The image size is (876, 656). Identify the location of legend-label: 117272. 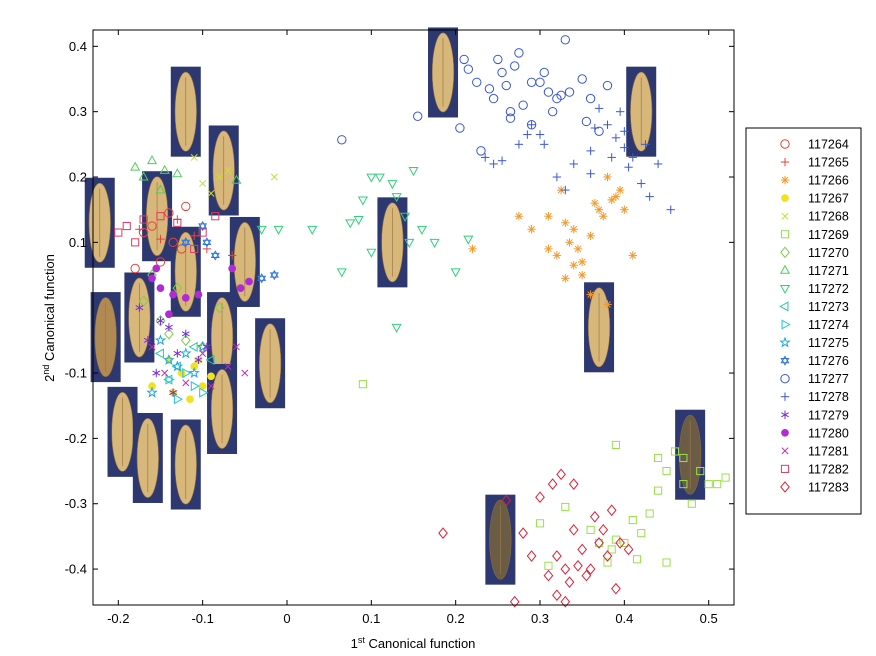
(828, 289).